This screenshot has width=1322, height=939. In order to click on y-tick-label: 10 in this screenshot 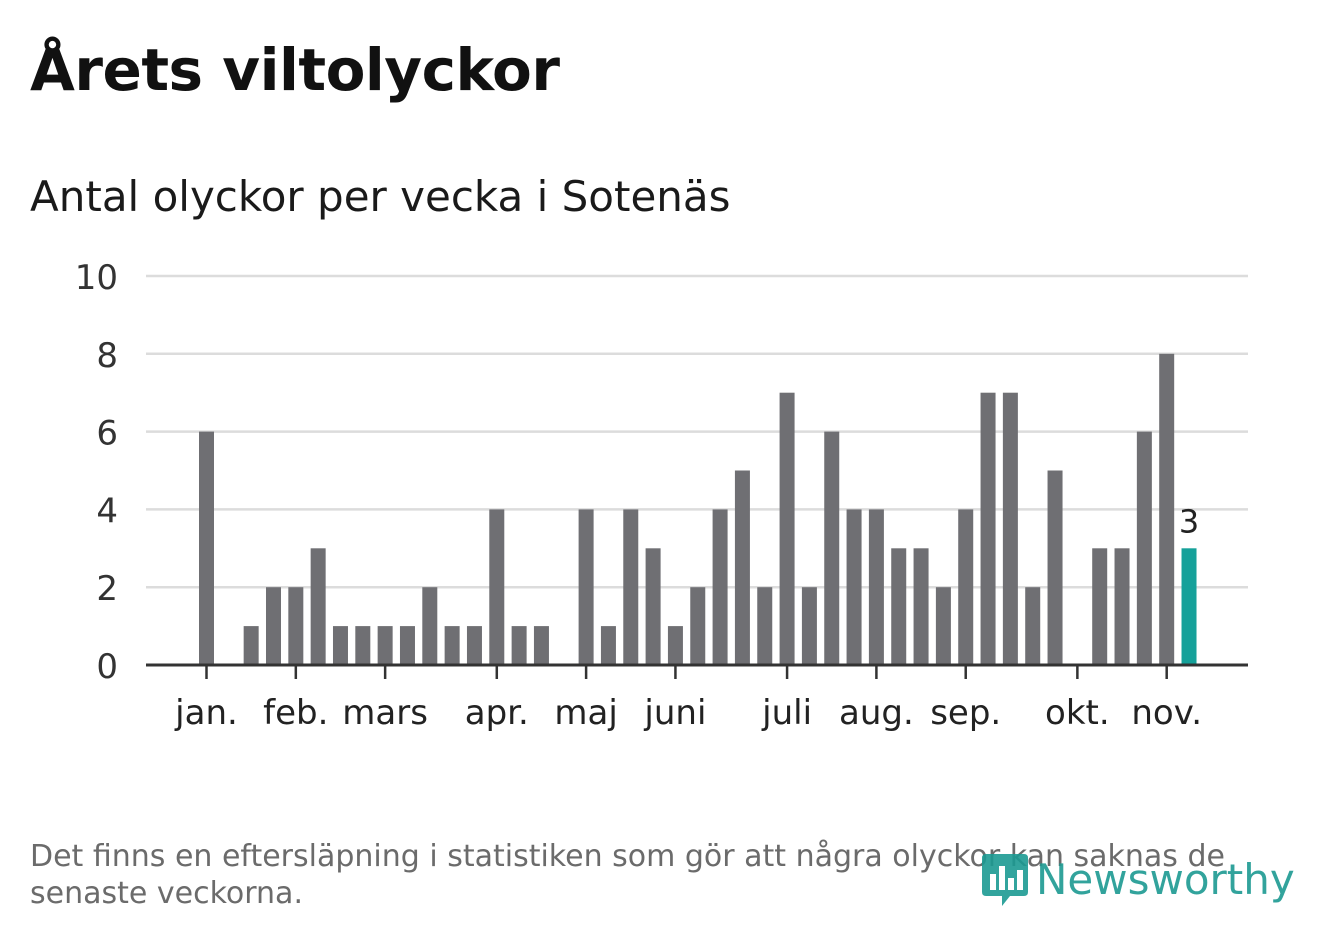, I will do `click(96, 278)`.